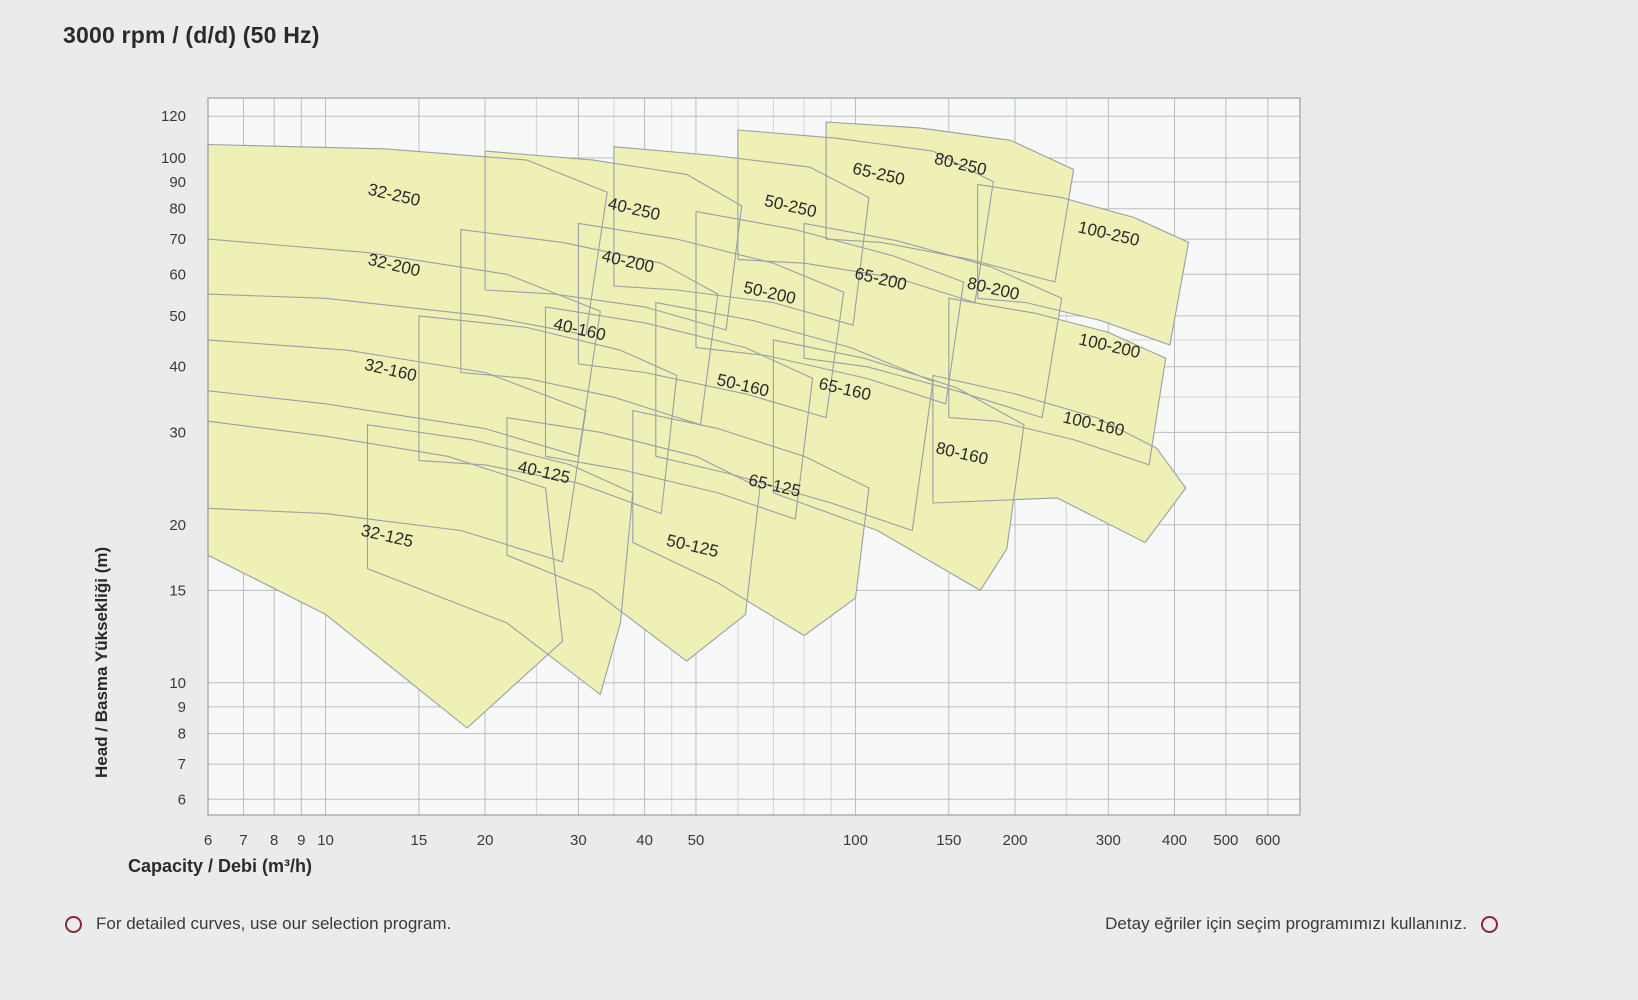 Image resolution: width=1638 pixels, height=1000 pixels. What do you see at coordinates (182, 734) in the screenshot?
I see `y-tick-label: 8` at bounding box center [182, 734].